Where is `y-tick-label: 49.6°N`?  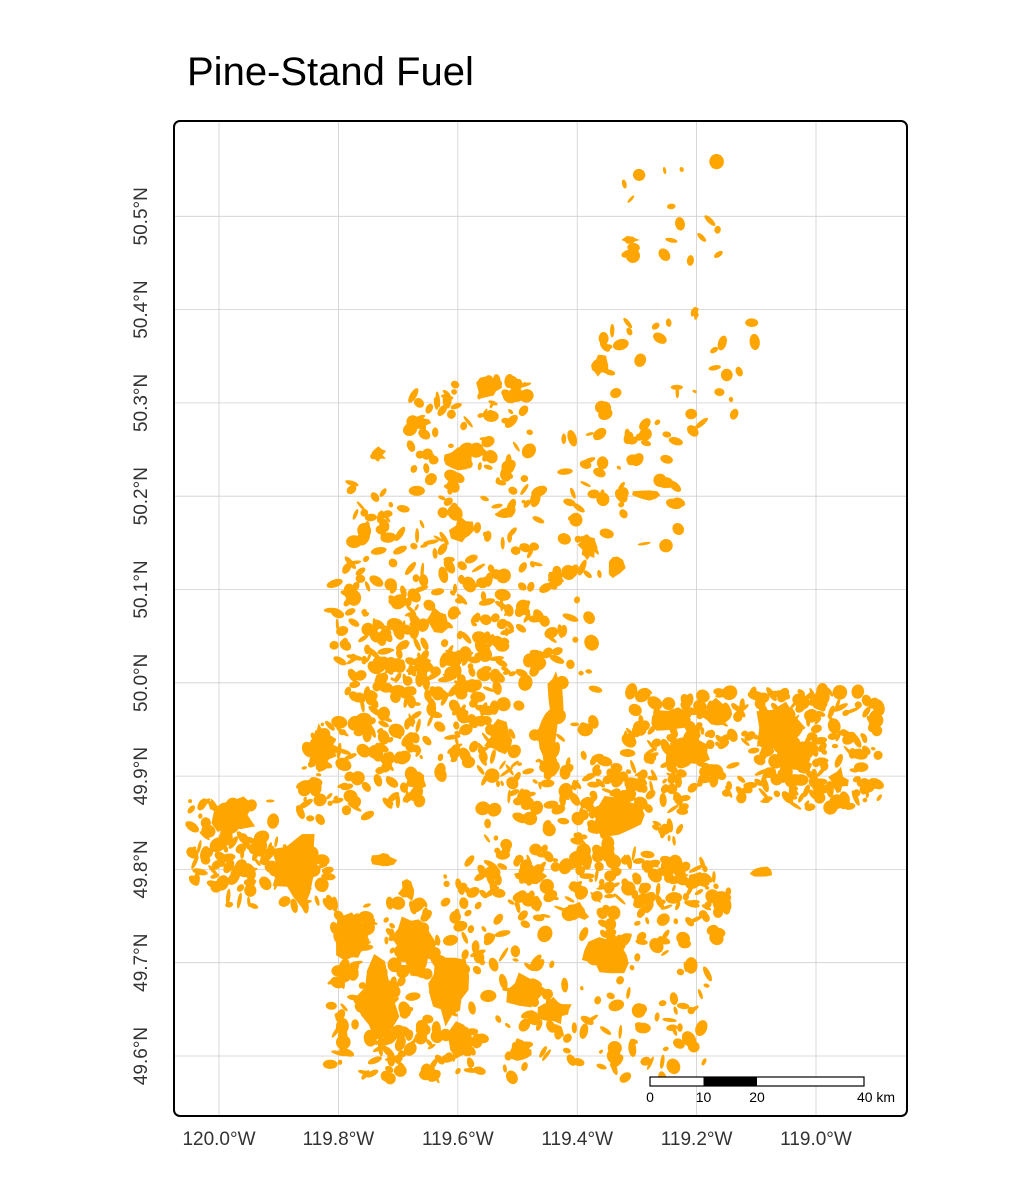 y-tick-label: 49.6°N is located at coordinates (141, 1056).